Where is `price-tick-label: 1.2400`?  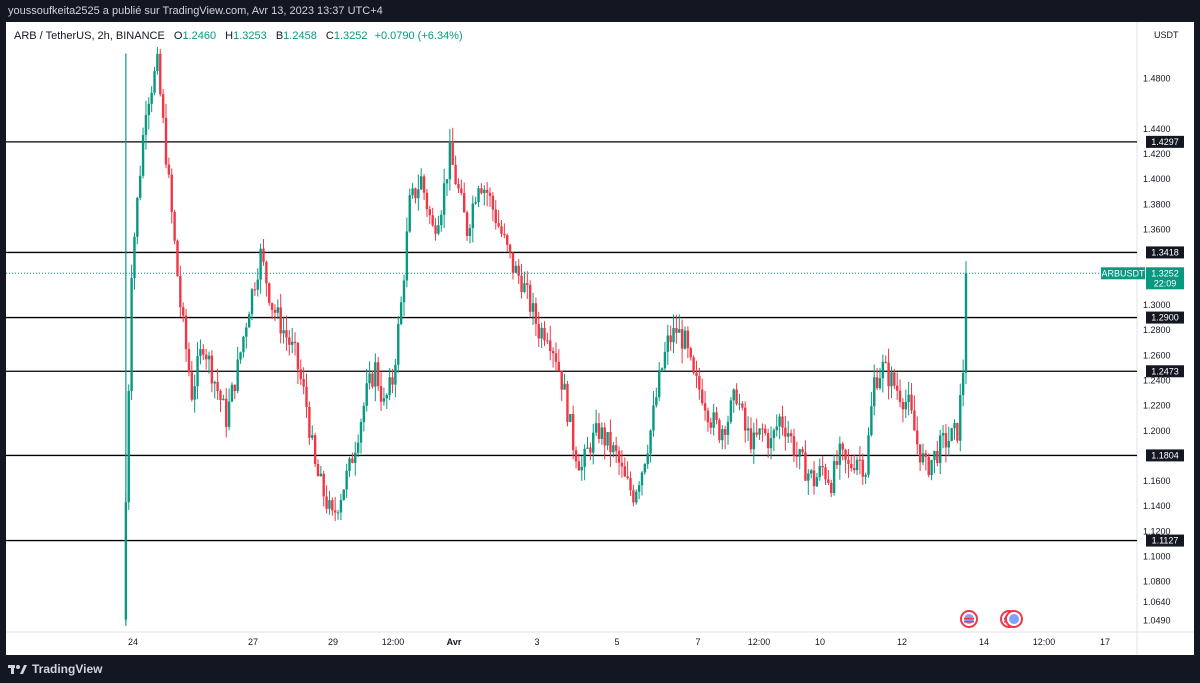 price-tick-label: 1.2400 is located at coordinates (1157, 380).